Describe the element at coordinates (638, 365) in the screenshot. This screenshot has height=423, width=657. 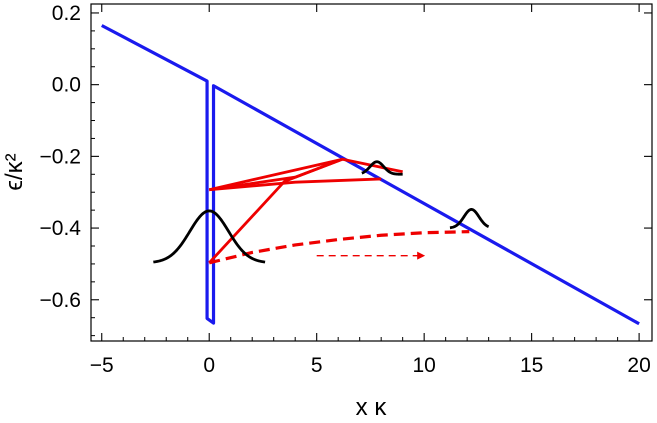
I see `x-tick-label: 20` at that location.